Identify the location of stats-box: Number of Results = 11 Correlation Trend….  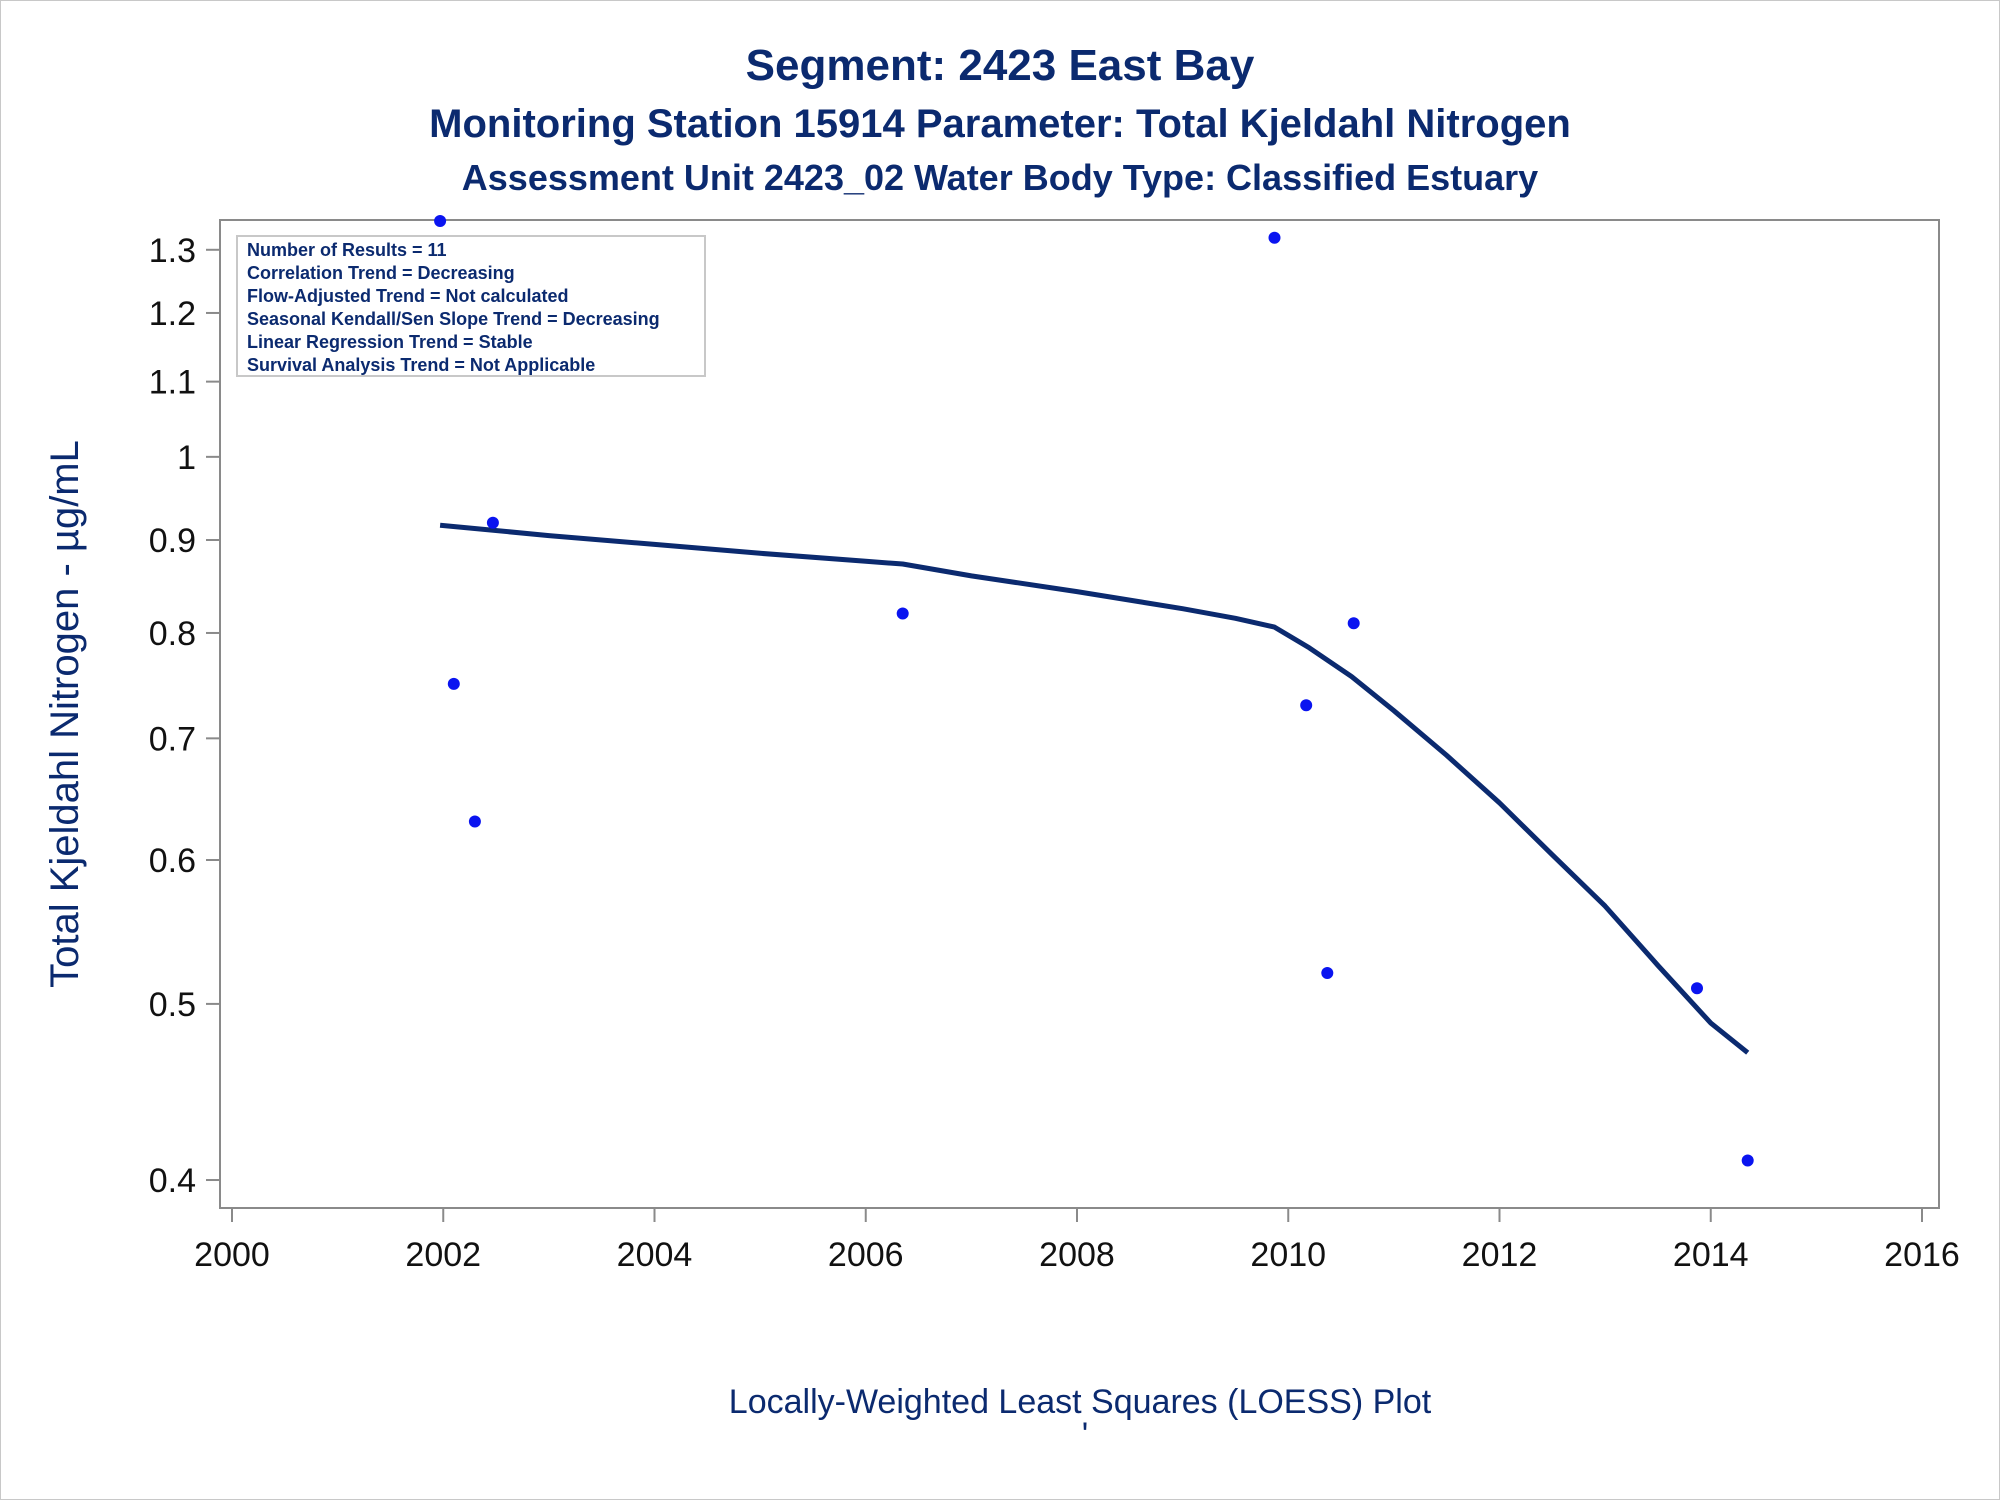
(471, 306).